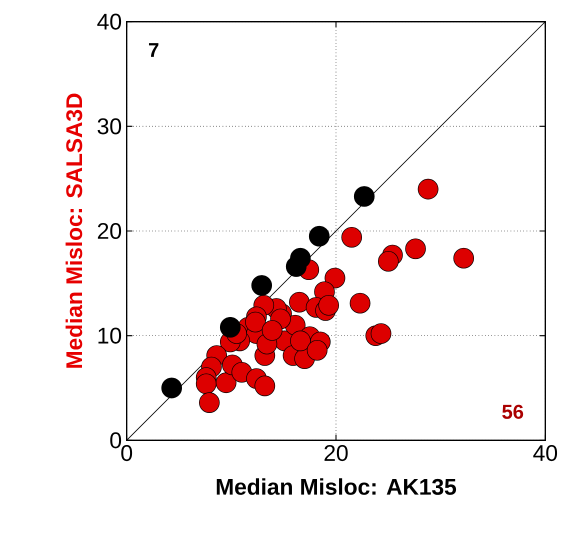  I want to click on y-axis-title: Median Misloc: SALSA3D, so click(74, 231).